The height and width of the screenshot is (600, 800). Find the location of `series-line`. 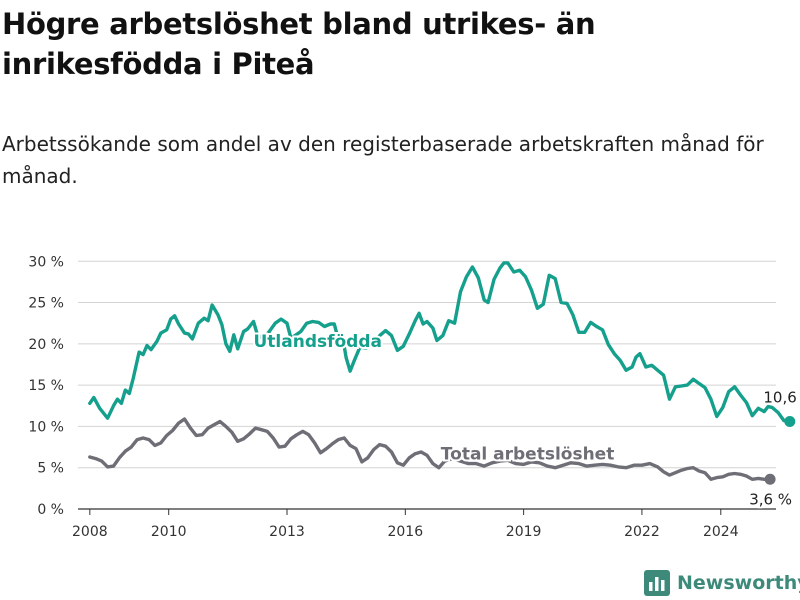

series-line is located at coordinates (430, 449).